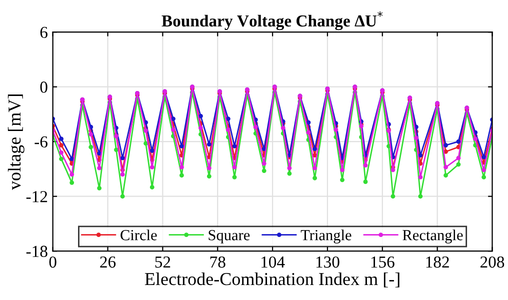 Image resolution: width=508 pixels, height=300 pixels. Describe the element at coordinates (229, 237) in the screenshot. I see `legend-label: Square` at that location.